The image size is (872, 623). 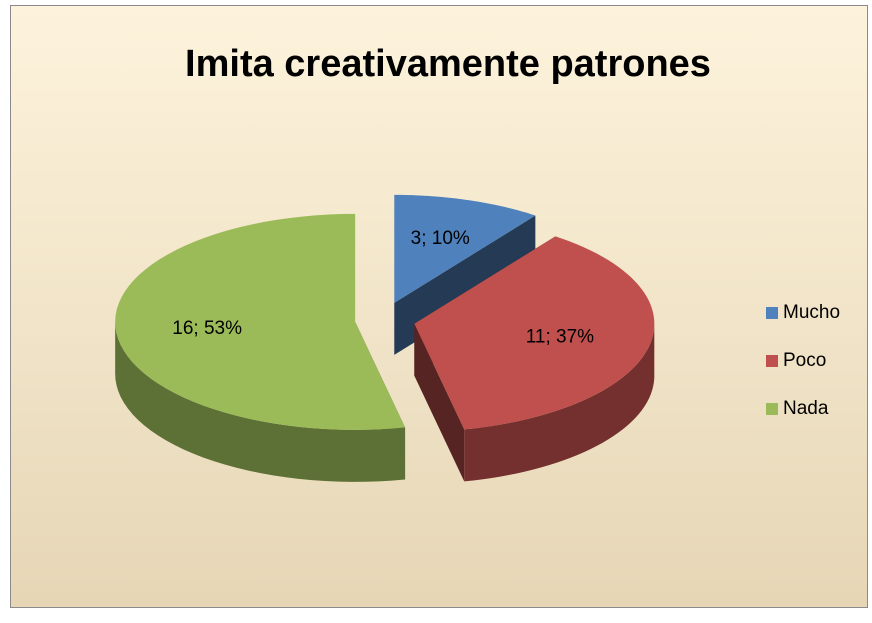 What do you see at coordinates (560, 337) in the screenshot?
I see `data-label: 11; 37%` at bounding box center [560, 337].